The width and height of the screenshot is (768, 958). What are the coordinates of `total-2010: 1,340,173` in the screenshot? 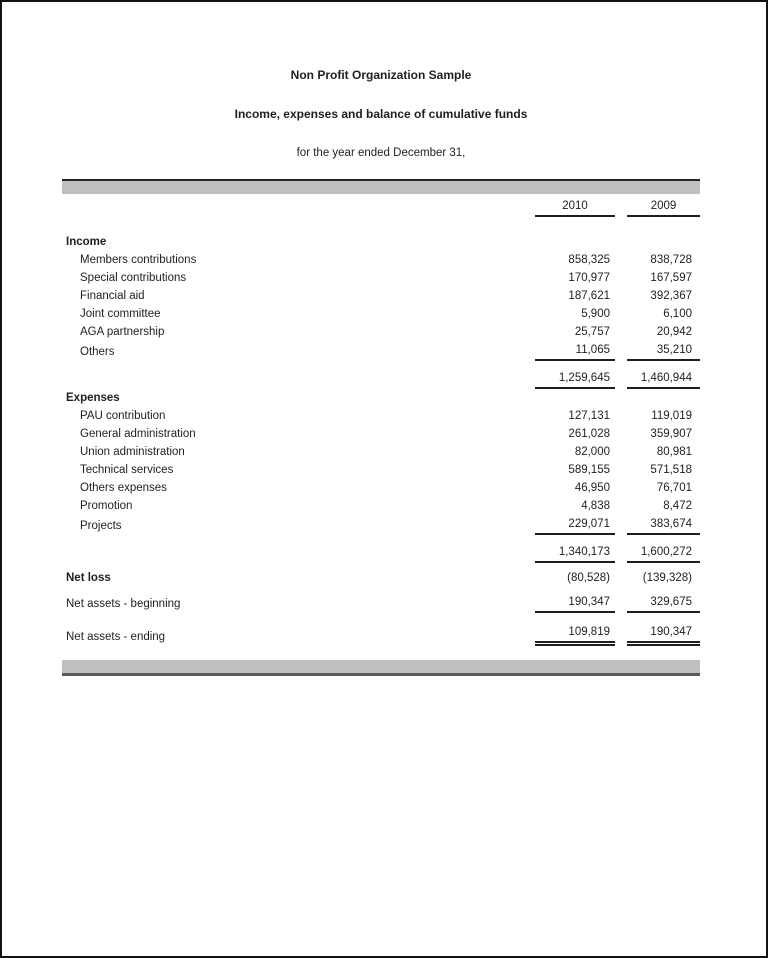 It's located at (575, 553).